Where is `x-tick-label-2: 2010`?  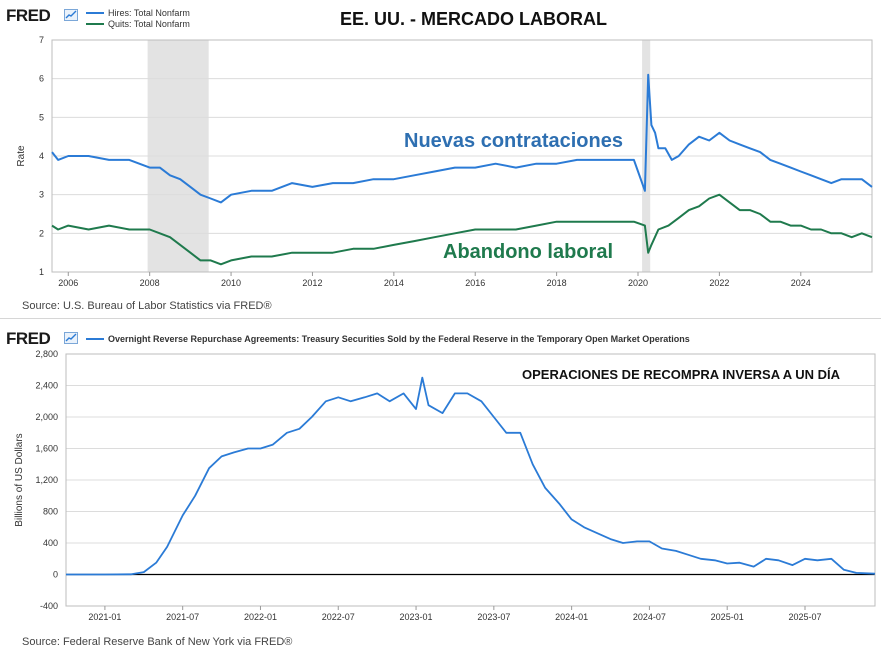 x-tick-label-2: 2010 is located at coordinates (231, 283).